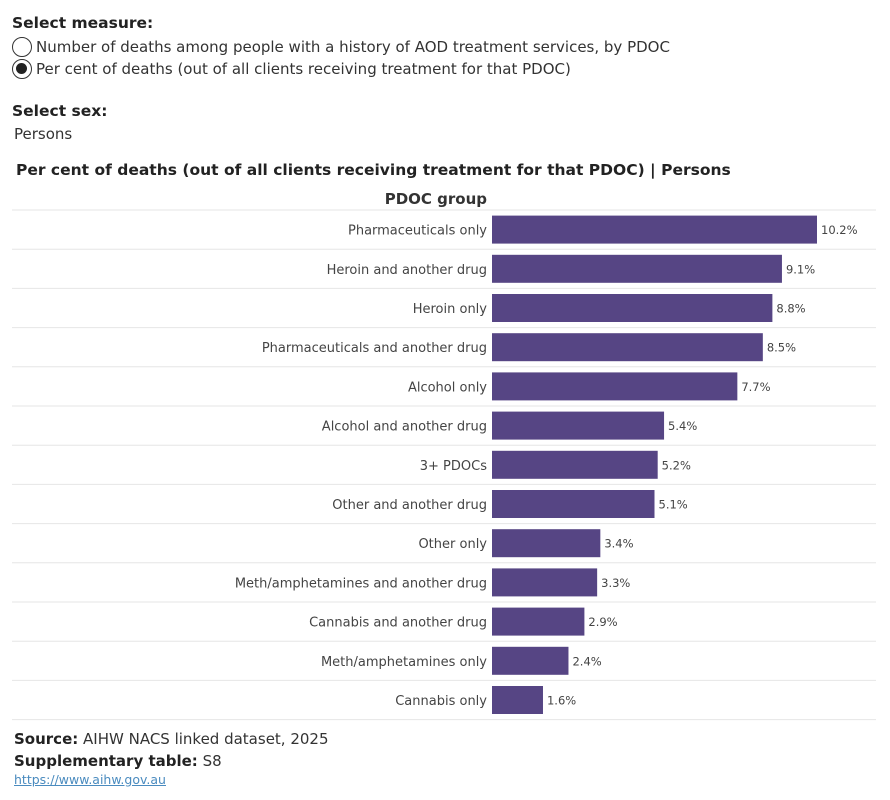 Image resolution: width=890 pixels, height=800 pixels. I want to click on data-label: 2.4%, so click(586, 661).